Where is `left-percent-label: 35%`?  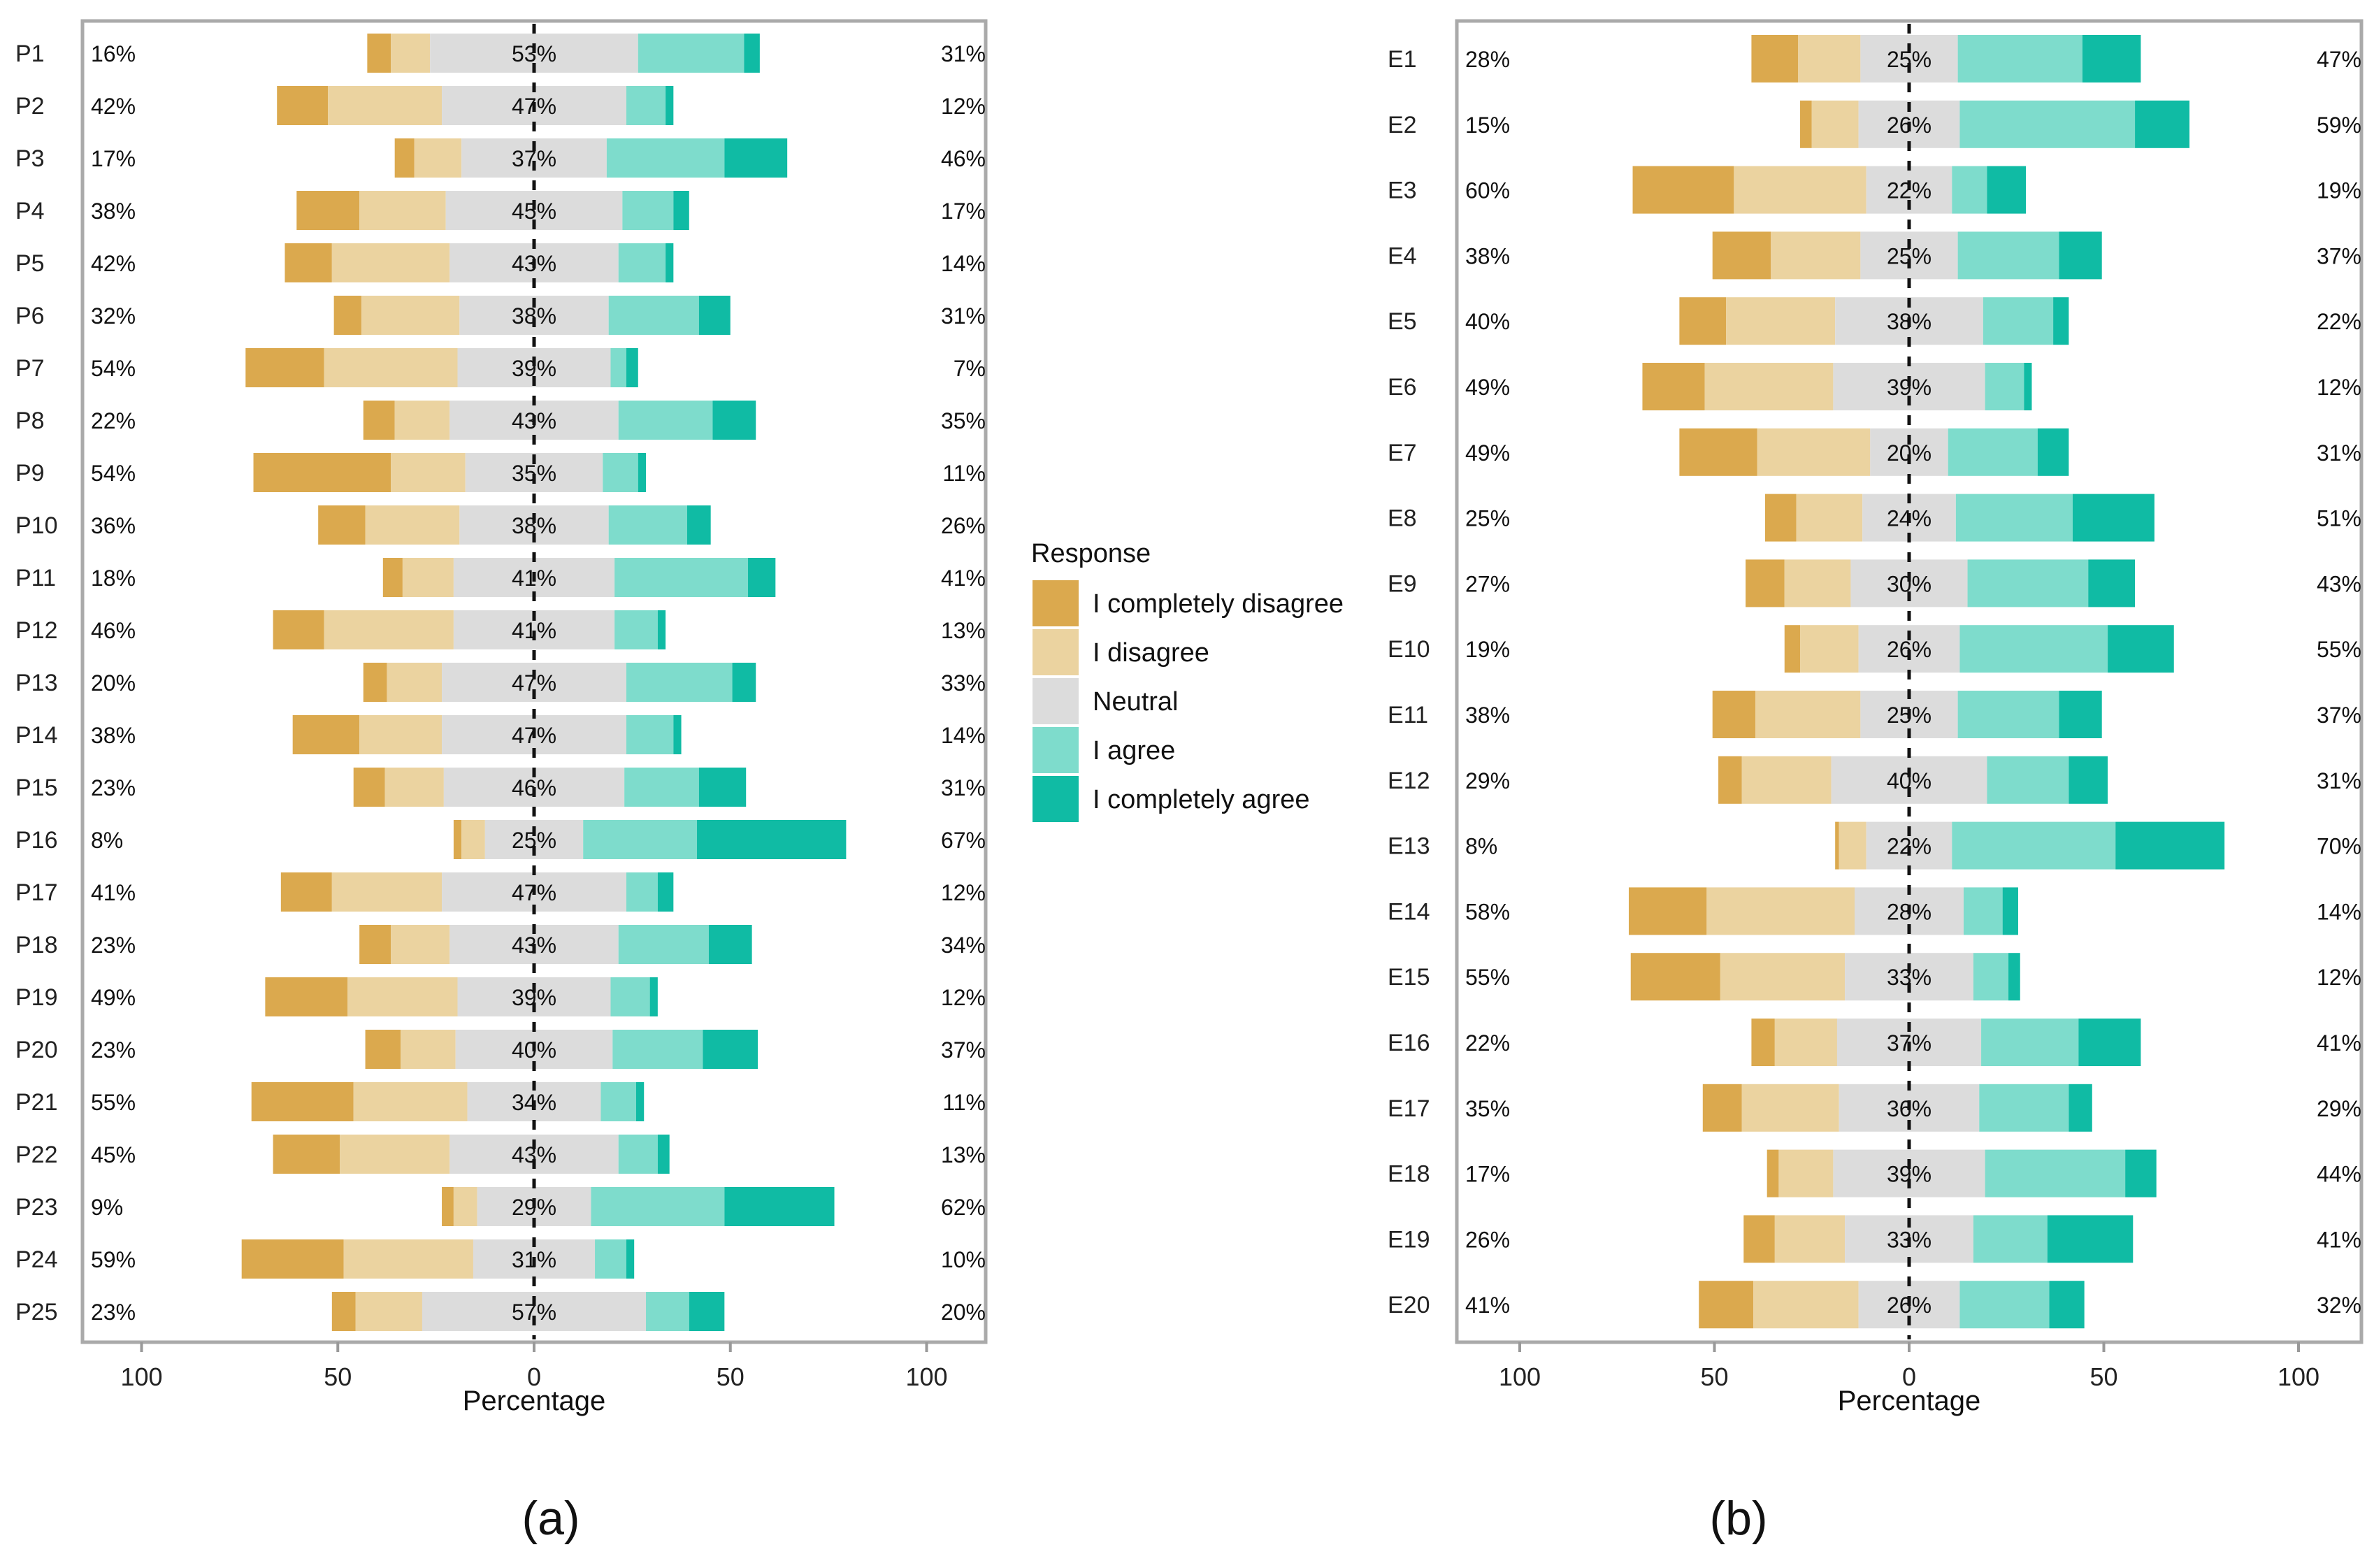
left-percent-label: 35% is located at coordinates (1487, 1108).